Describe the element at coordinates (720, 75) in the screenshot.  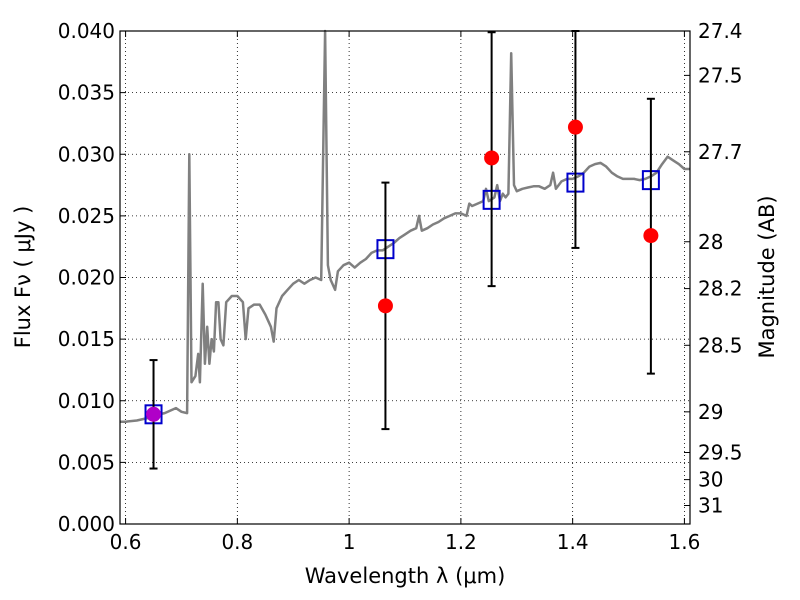
I see `mag-tick-label: 27.5` at that location.